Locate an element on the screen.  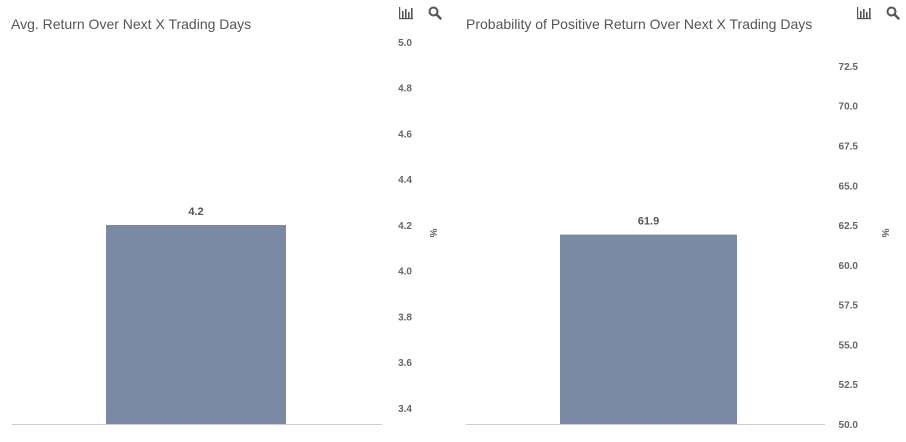
y-tick-label: 3.8 is located at coordinates (405, 317).